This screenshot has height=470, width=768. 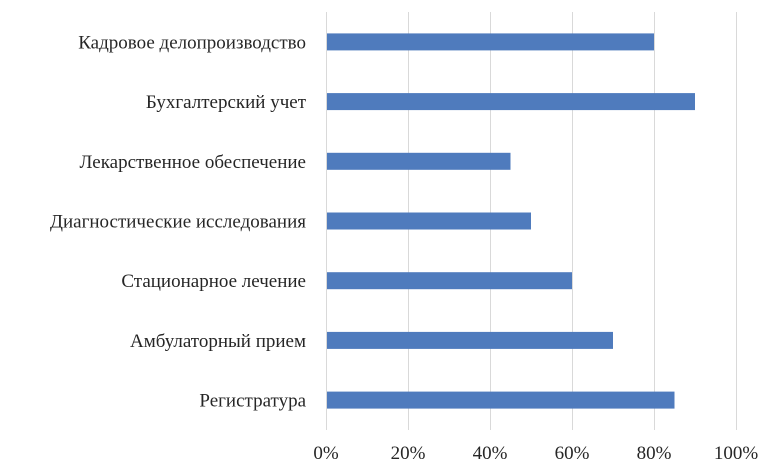 I want to click on category-label: Амбулаторный прием, so click(x=218, y=341).